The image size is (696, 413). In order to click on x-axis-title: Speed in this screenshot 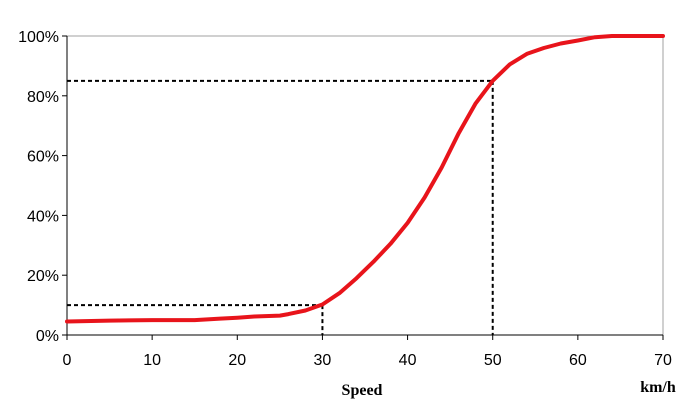, I will do `click(362, 390)`.